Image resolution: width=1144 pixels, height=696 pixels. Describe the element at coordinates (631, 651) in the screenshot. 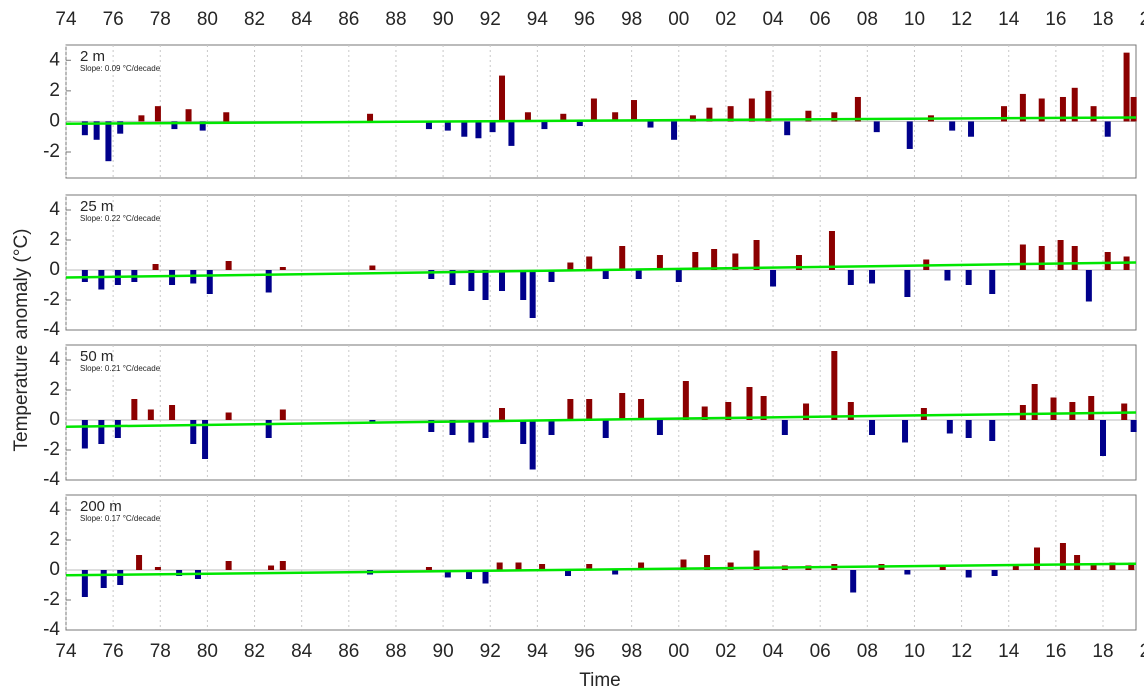

I see `x-tick-label: 98` at that location.